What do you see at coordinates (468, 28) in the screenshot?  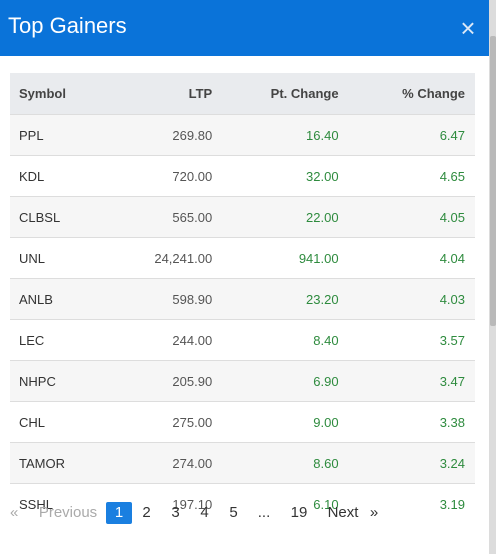 I see `close-icon: ×` at bounding box center [468, 28].